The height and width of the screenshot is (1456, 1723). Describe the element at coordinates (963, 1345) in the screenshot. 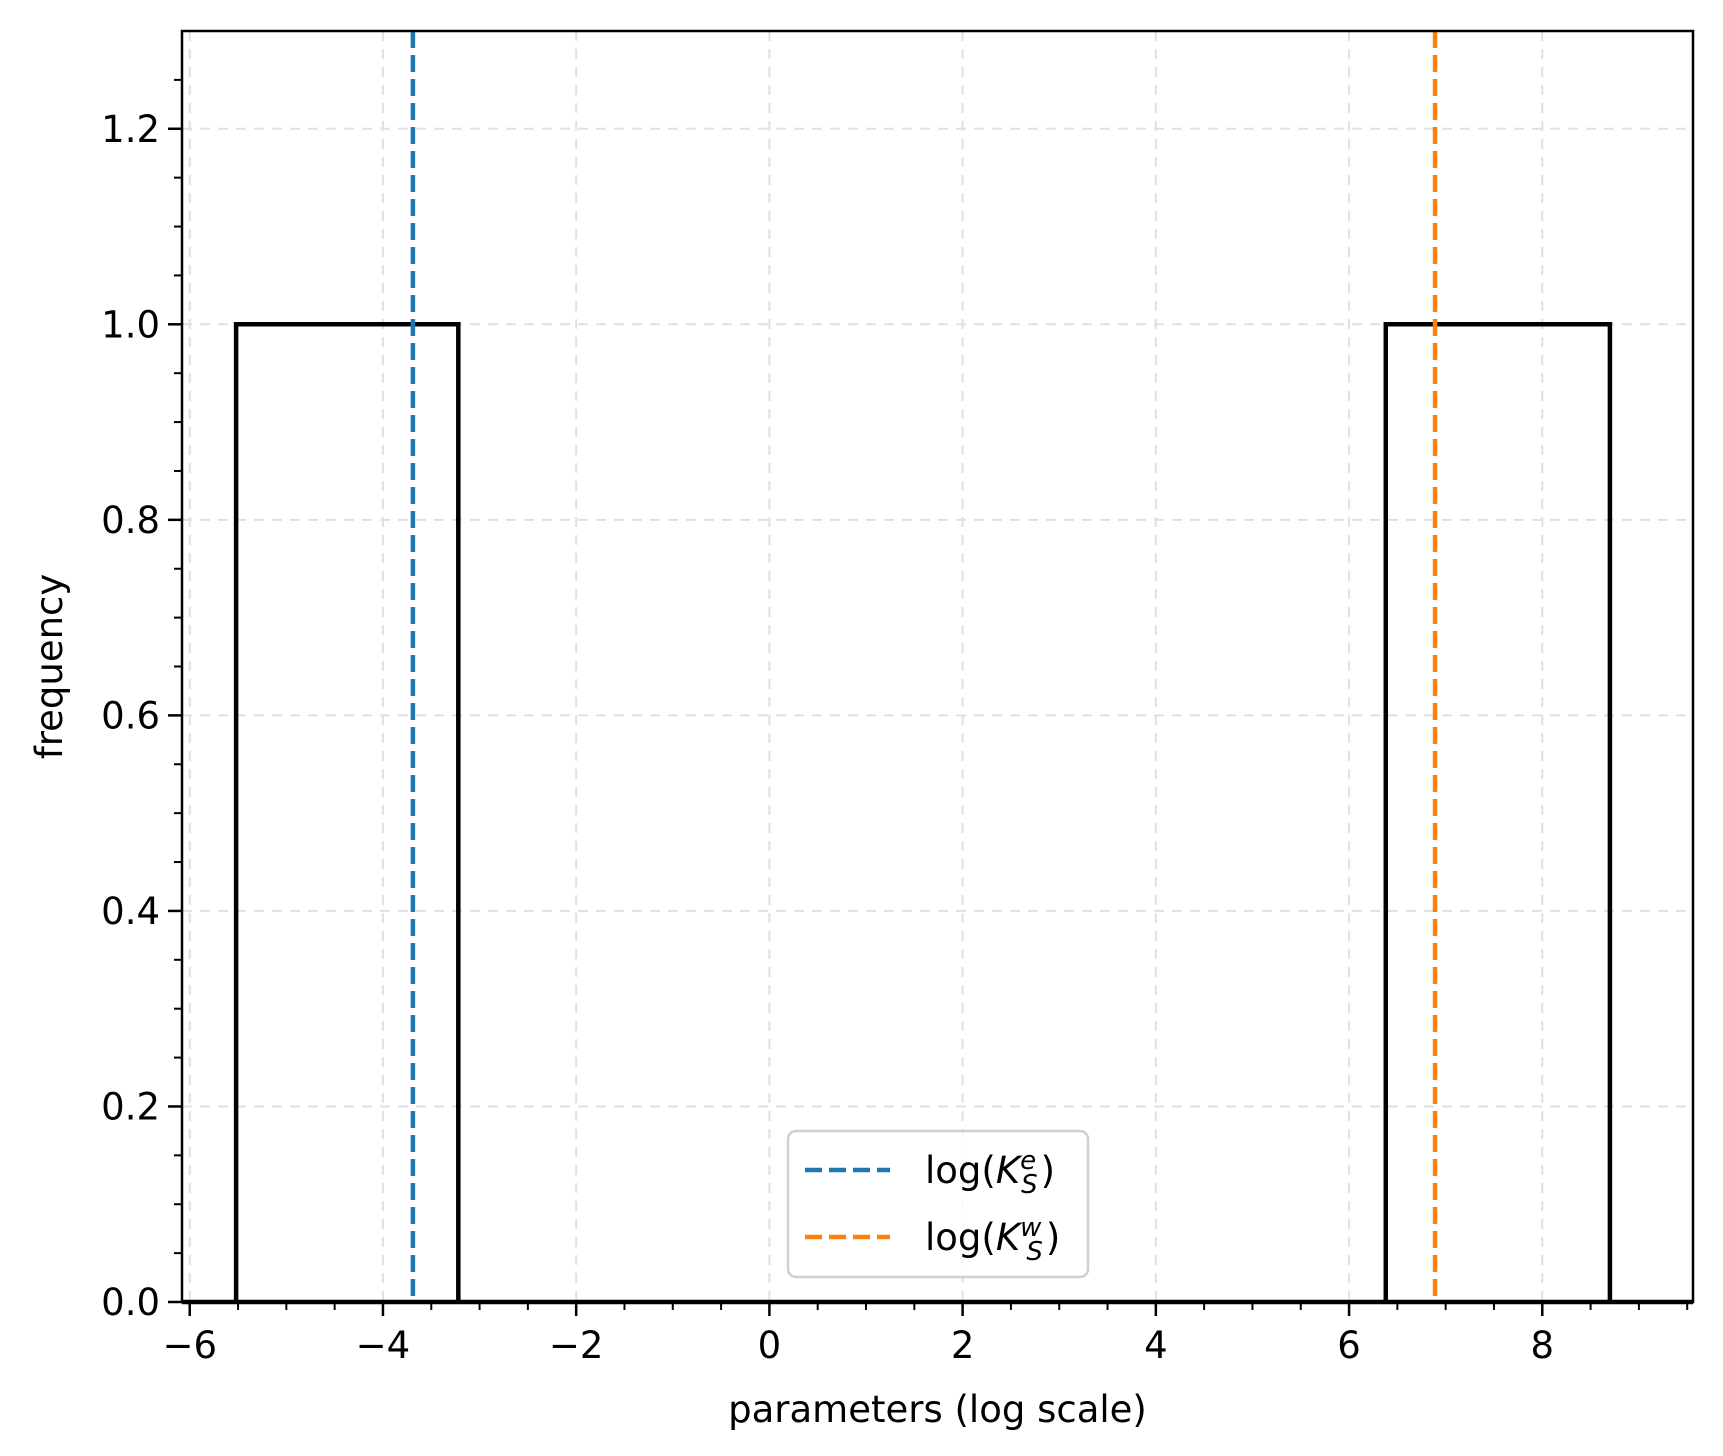

I see `x-tick-label: 2` at that location.